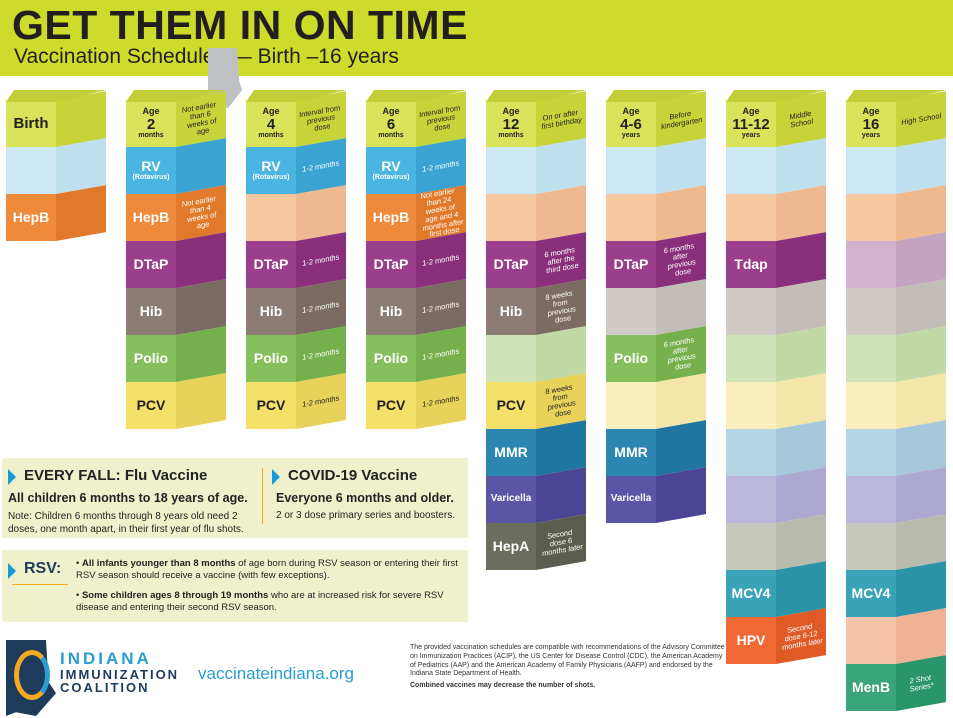  Describe the element at coordinates (296, 119) in the screenshot. I see `age-header: Age 4 months Interval from previous dose` at that location.